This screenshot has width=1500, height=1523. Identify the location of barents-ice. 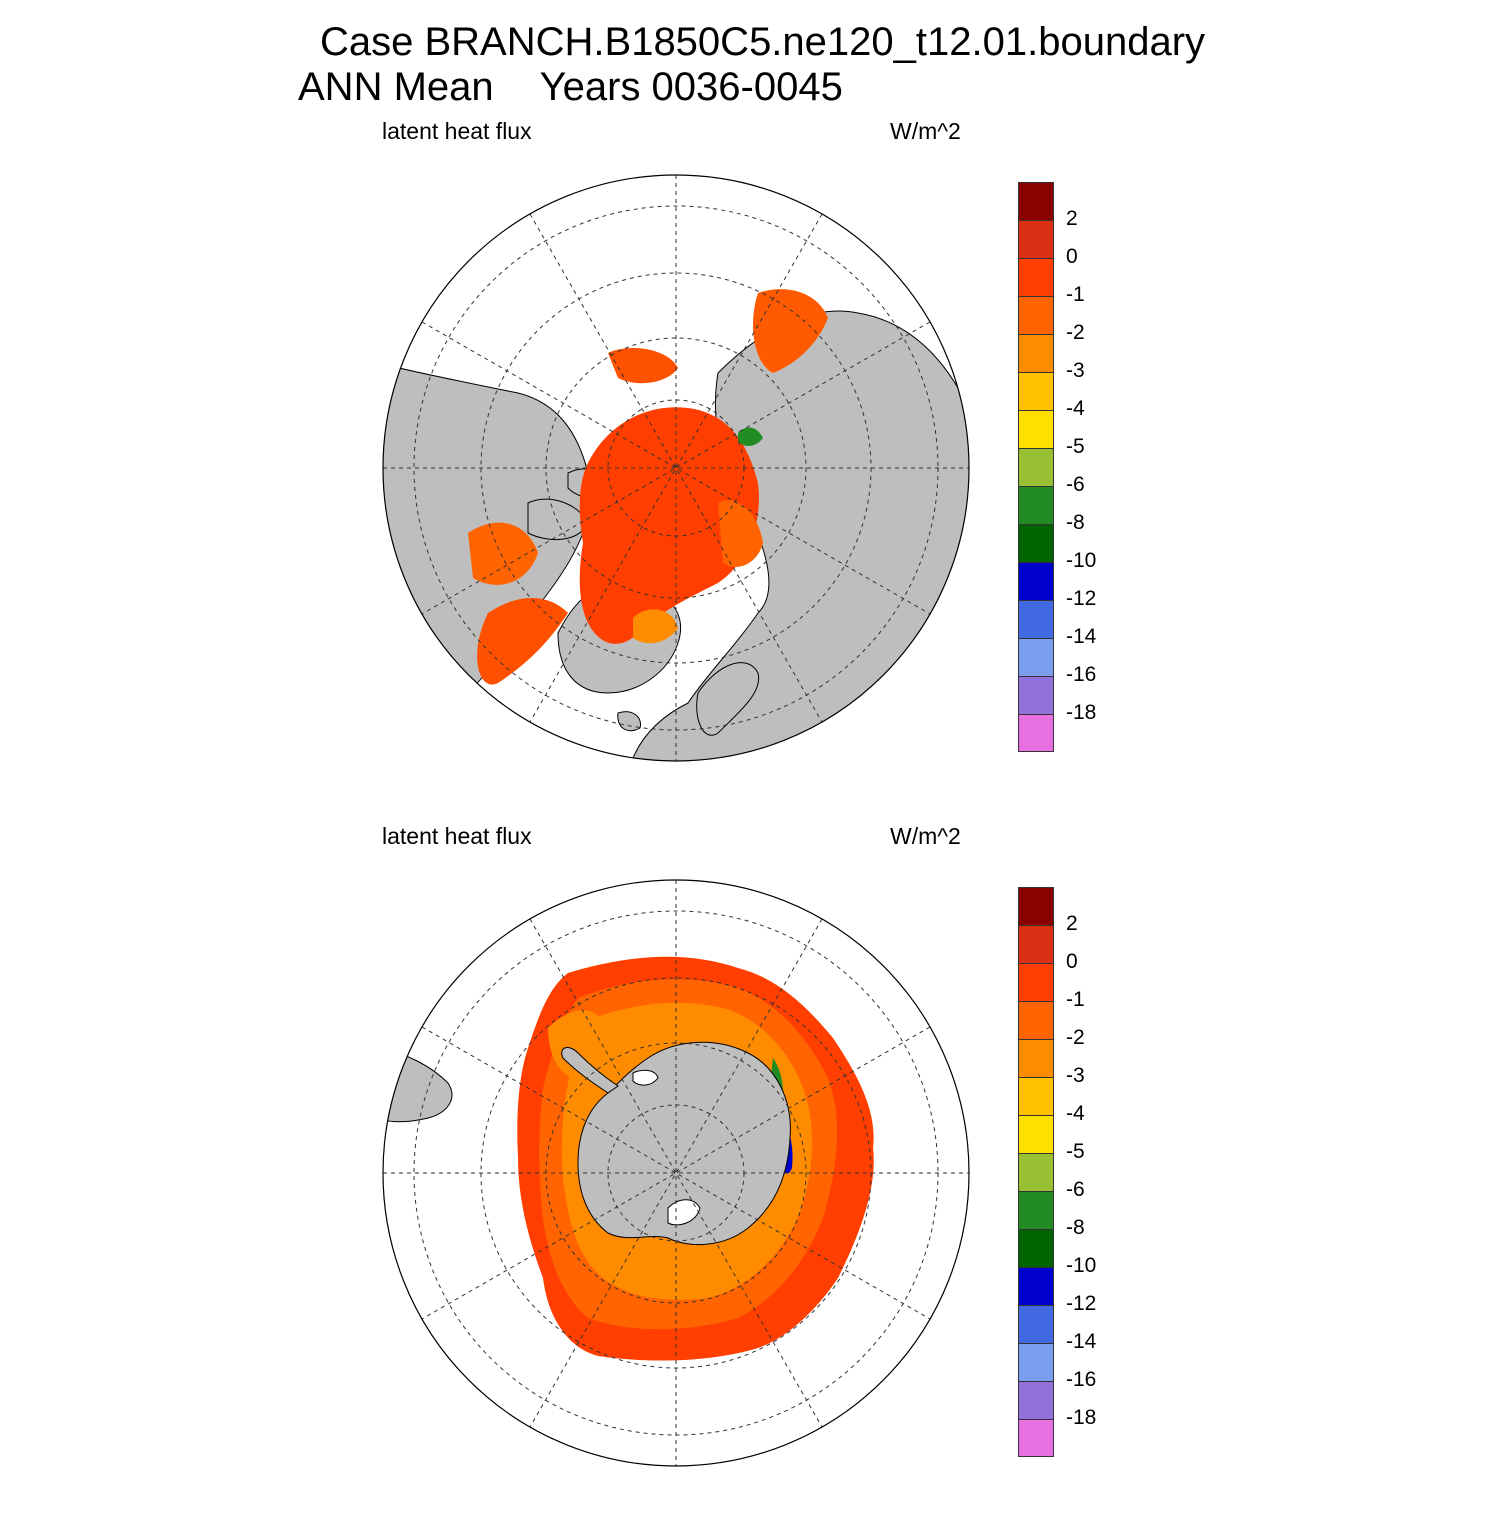
(740, 533).